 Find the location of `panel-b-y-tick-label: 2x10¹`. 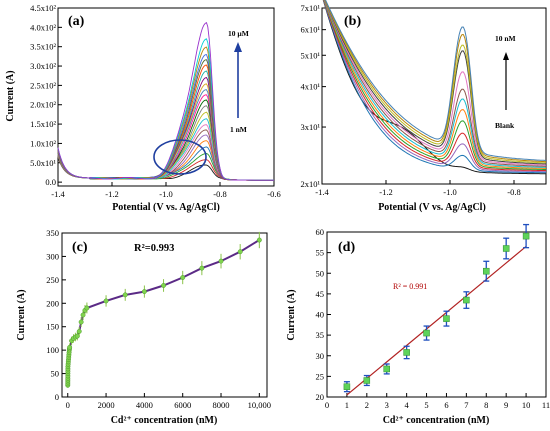

panel-b-y-tick-label: 2x10¹ is located at coordinates (310, 184).